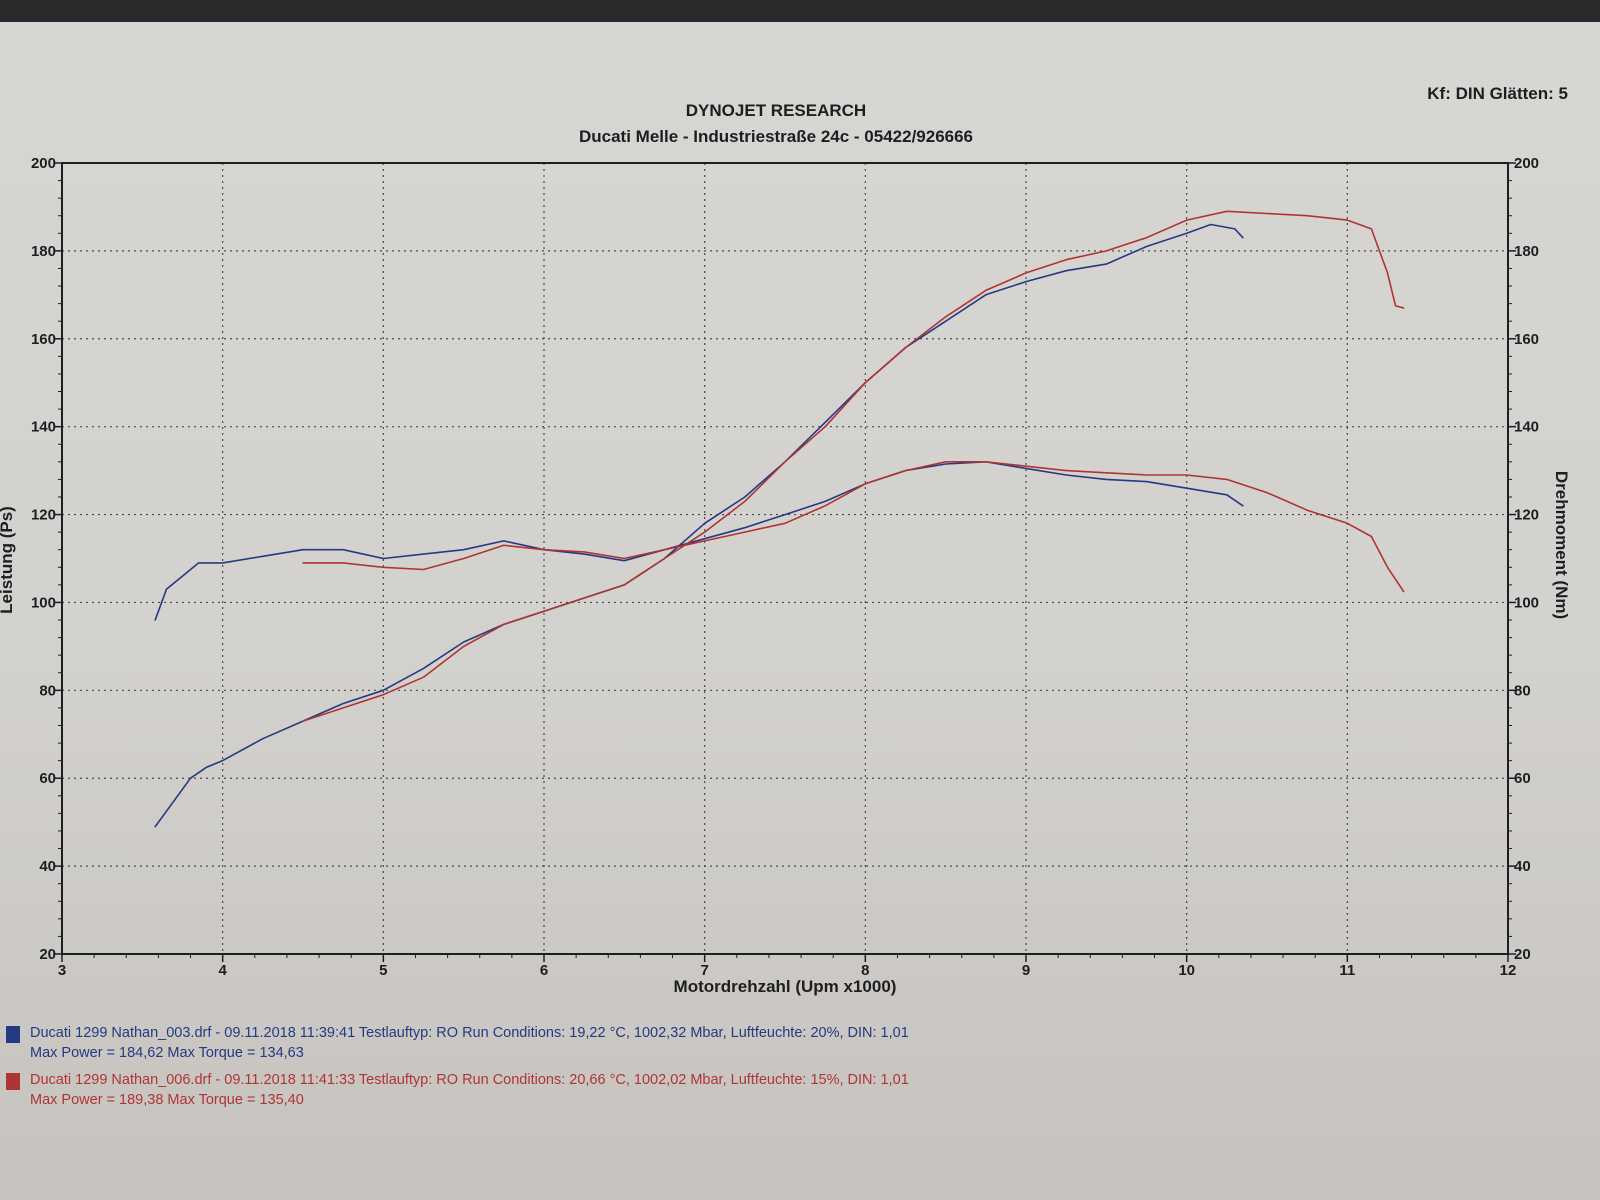 This screenshot has height=1200, width=1600. I want to click on y-right-tick-label: 40, so click(1522, 866).